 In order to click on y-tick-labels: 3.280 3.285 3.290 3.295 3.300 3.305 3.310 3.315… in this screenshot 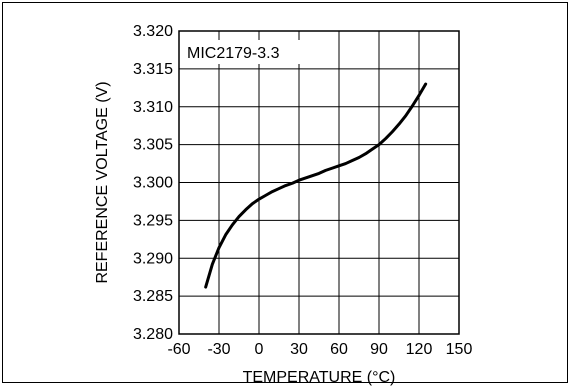, I will do `click(153, 183)`.